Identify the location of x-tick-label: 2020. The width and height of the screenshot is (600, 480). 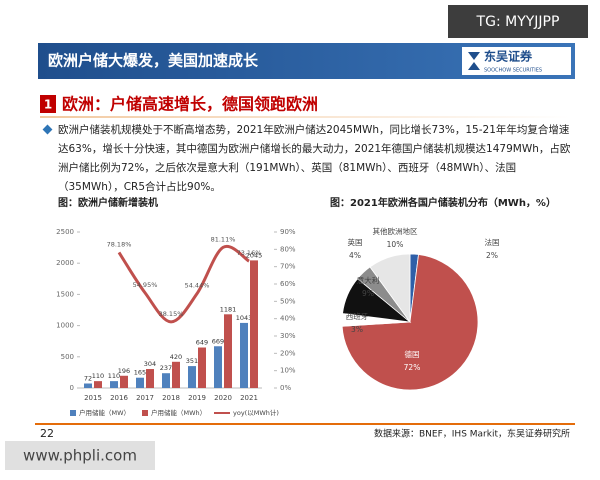
(223, 398).